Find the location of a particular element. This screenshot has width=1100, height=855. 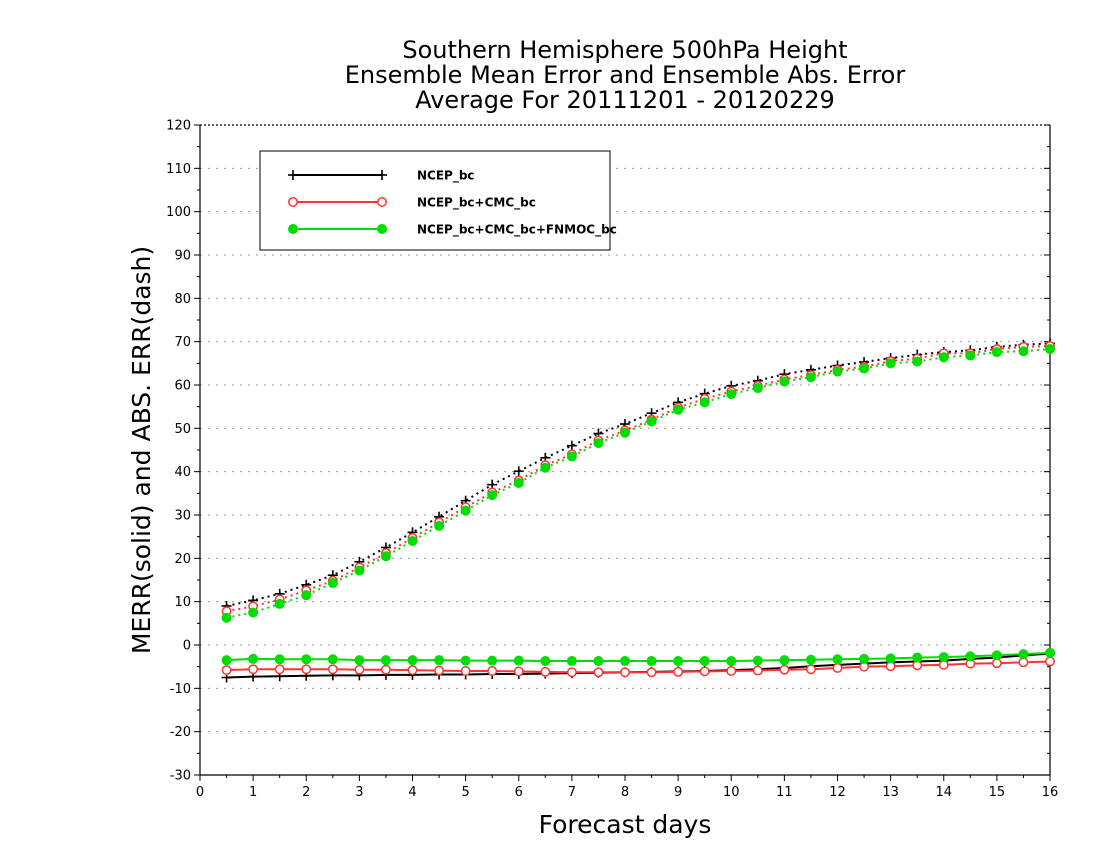

y-tick-label-10: 10 is located at coordinates (182, 602).